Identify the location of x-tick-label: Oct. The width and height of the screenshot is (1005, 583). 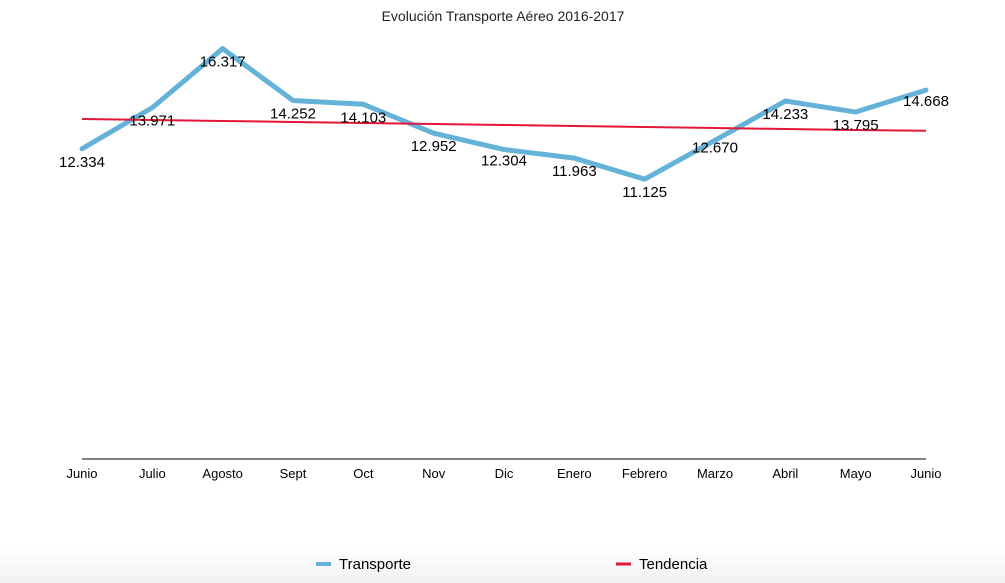
(363, 473).